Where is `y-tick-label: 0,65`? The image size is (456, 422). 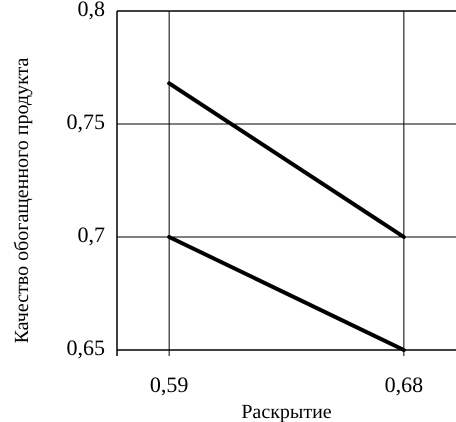 y-tick-label: 0,65 is located at coordinates (85, 347).